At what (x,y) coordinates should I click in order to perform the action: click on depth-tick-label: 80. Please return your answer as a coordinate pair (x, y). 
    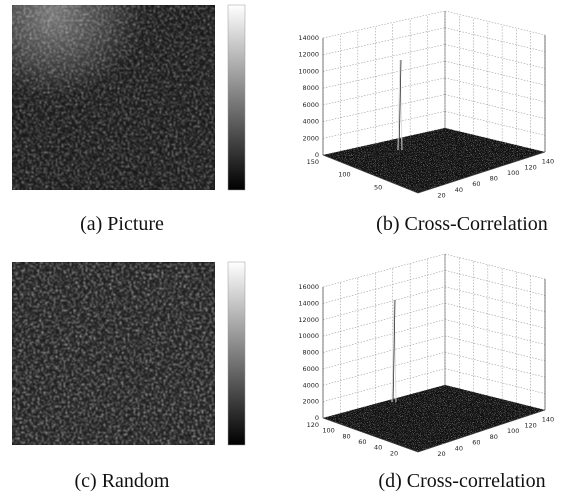
    Looking at the image, I should click on (346, 436).